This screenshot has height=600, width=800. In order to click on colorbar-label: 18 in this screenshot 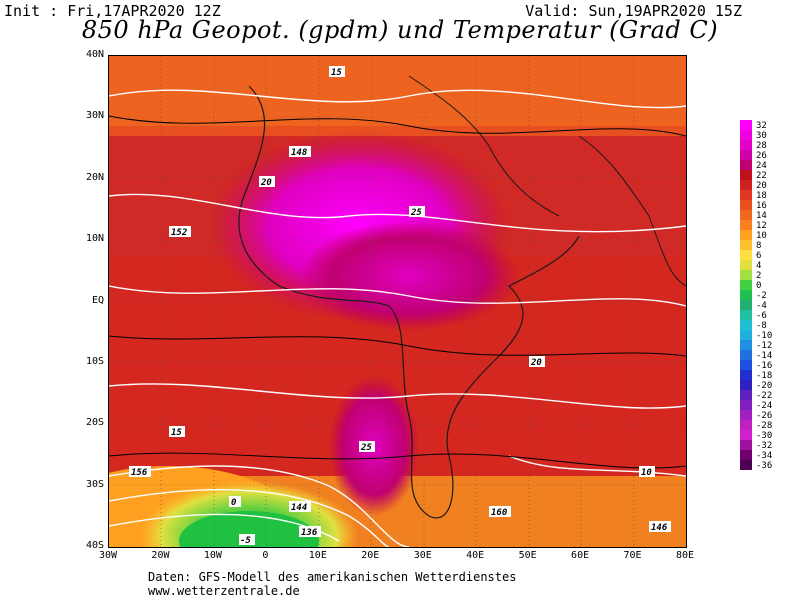, I will do `click(761, 196)`.